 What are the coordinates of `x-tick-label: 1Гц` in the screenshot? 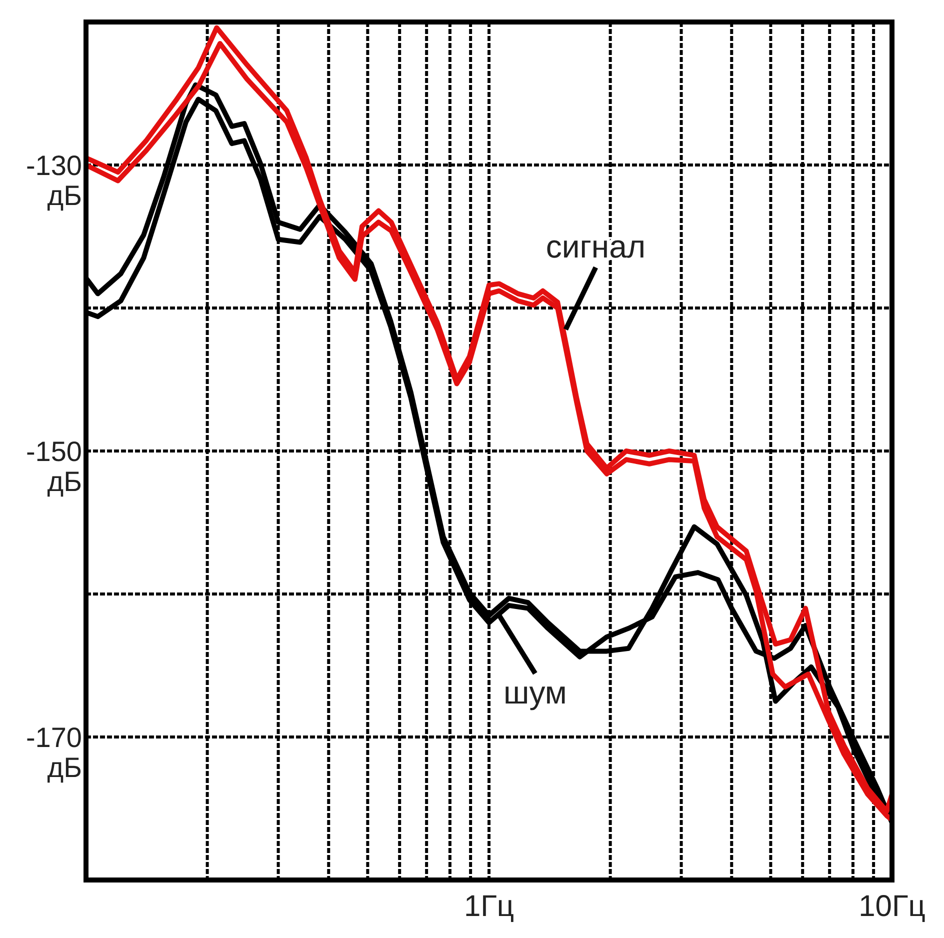 It's located at (489, 906).